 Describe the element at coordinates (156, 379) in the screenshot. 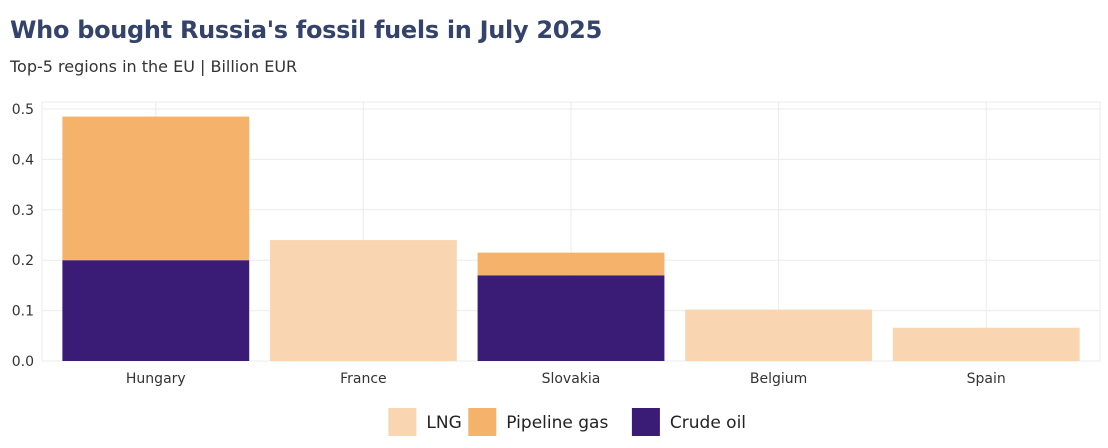

I see `x-tick-label-hungary: Hungary` at that location.